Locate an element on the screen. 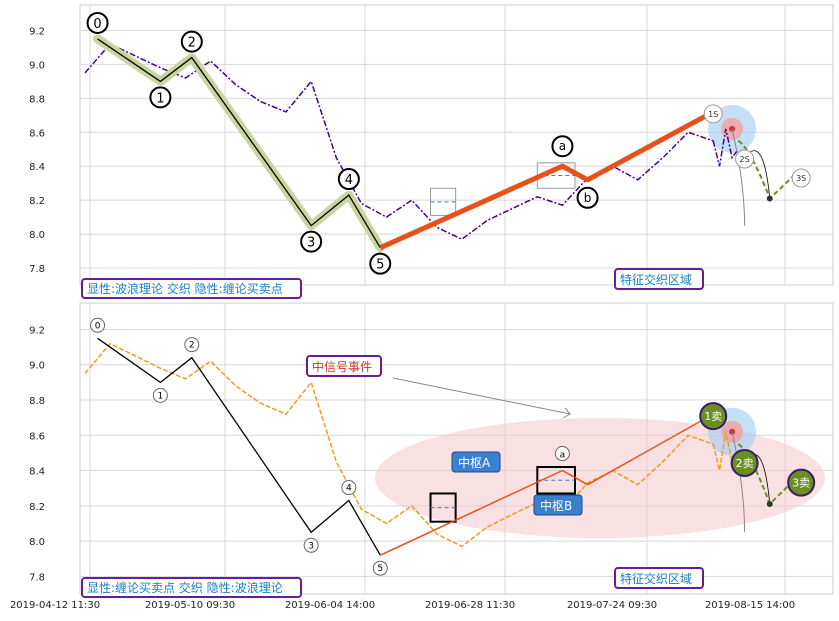  top-region-text: 特征交织区域 is located at coordinates (656, 279).